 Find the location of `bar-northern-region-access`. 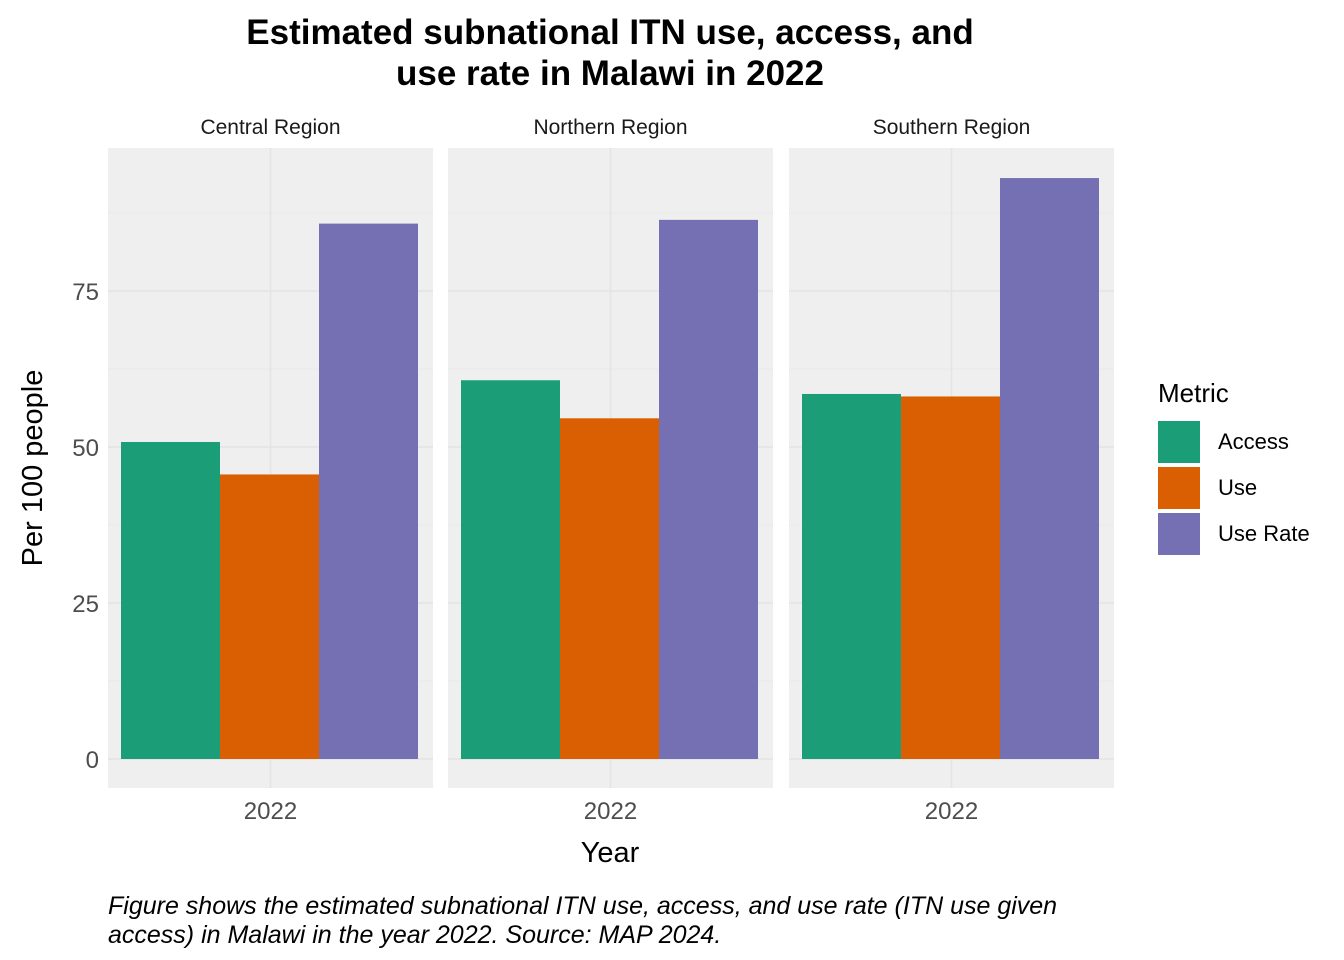

bar-northern-region-access is located at coordinates (510, 569).